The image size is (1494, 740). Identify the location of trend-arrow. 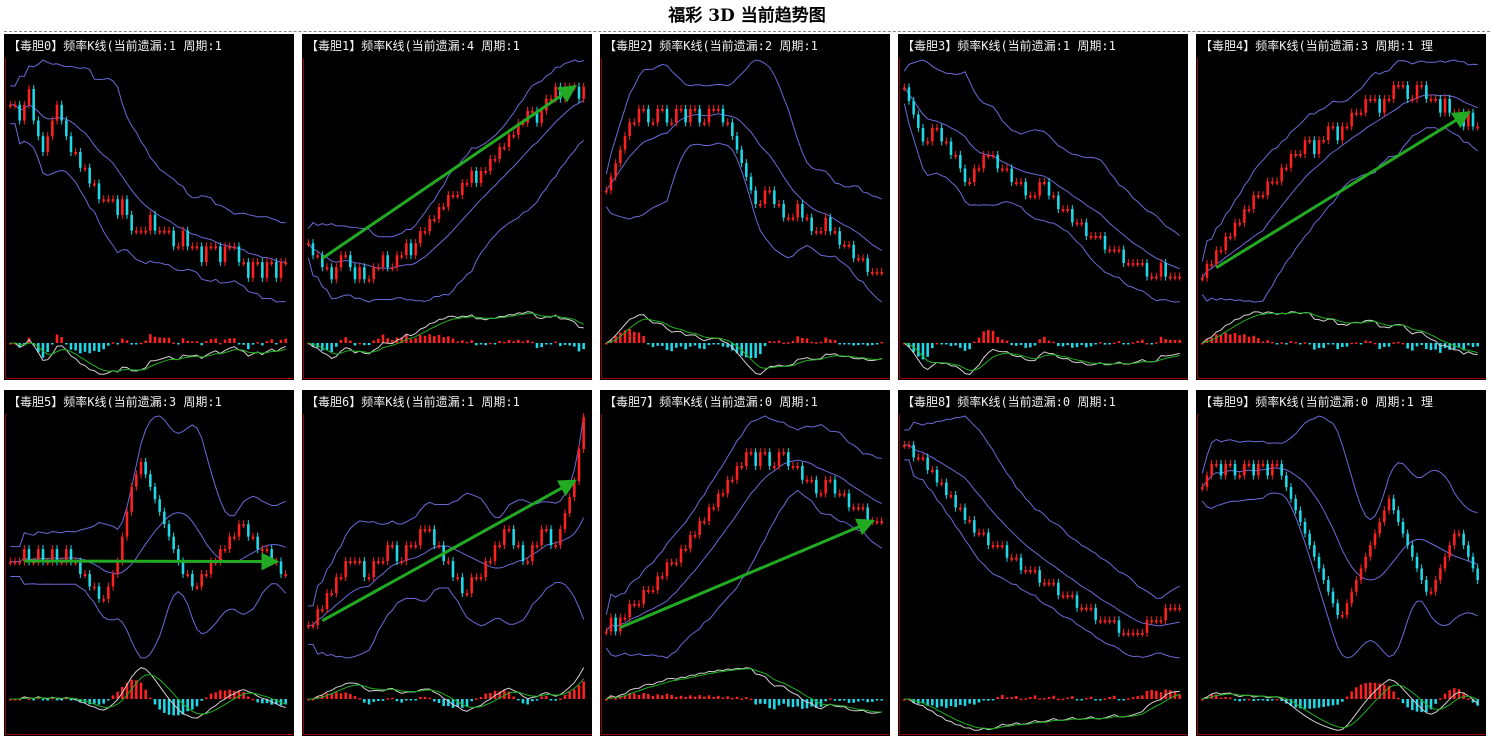
(152, 561).